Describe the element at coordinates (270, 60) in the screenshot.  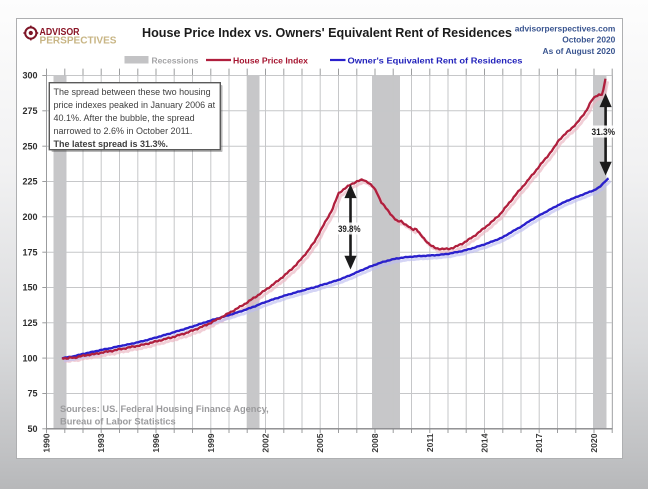
I see `svg-text: House Price Index` at that location.